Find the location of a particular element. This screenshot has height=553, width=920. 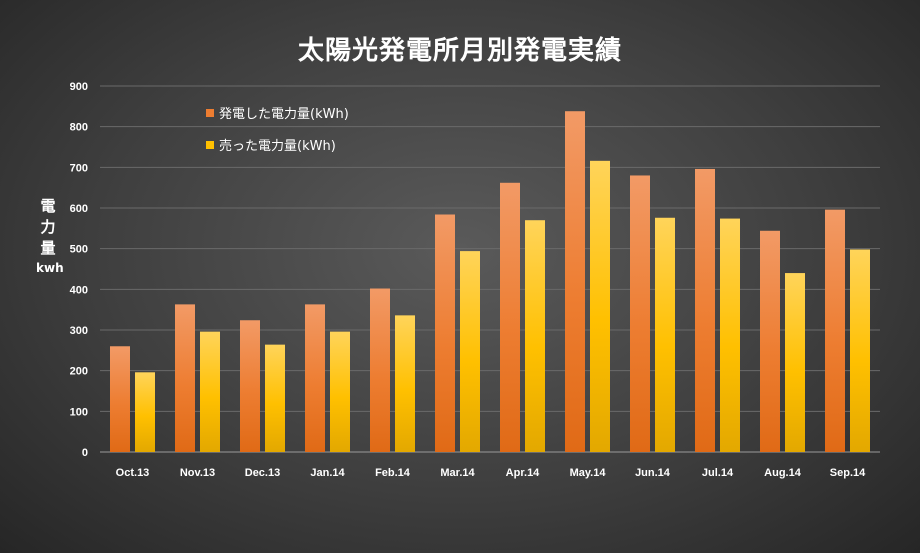

y-axis-ticks: 0 100 200 300 400 500 600 700 800 900 is located at coordinates (79, 270).